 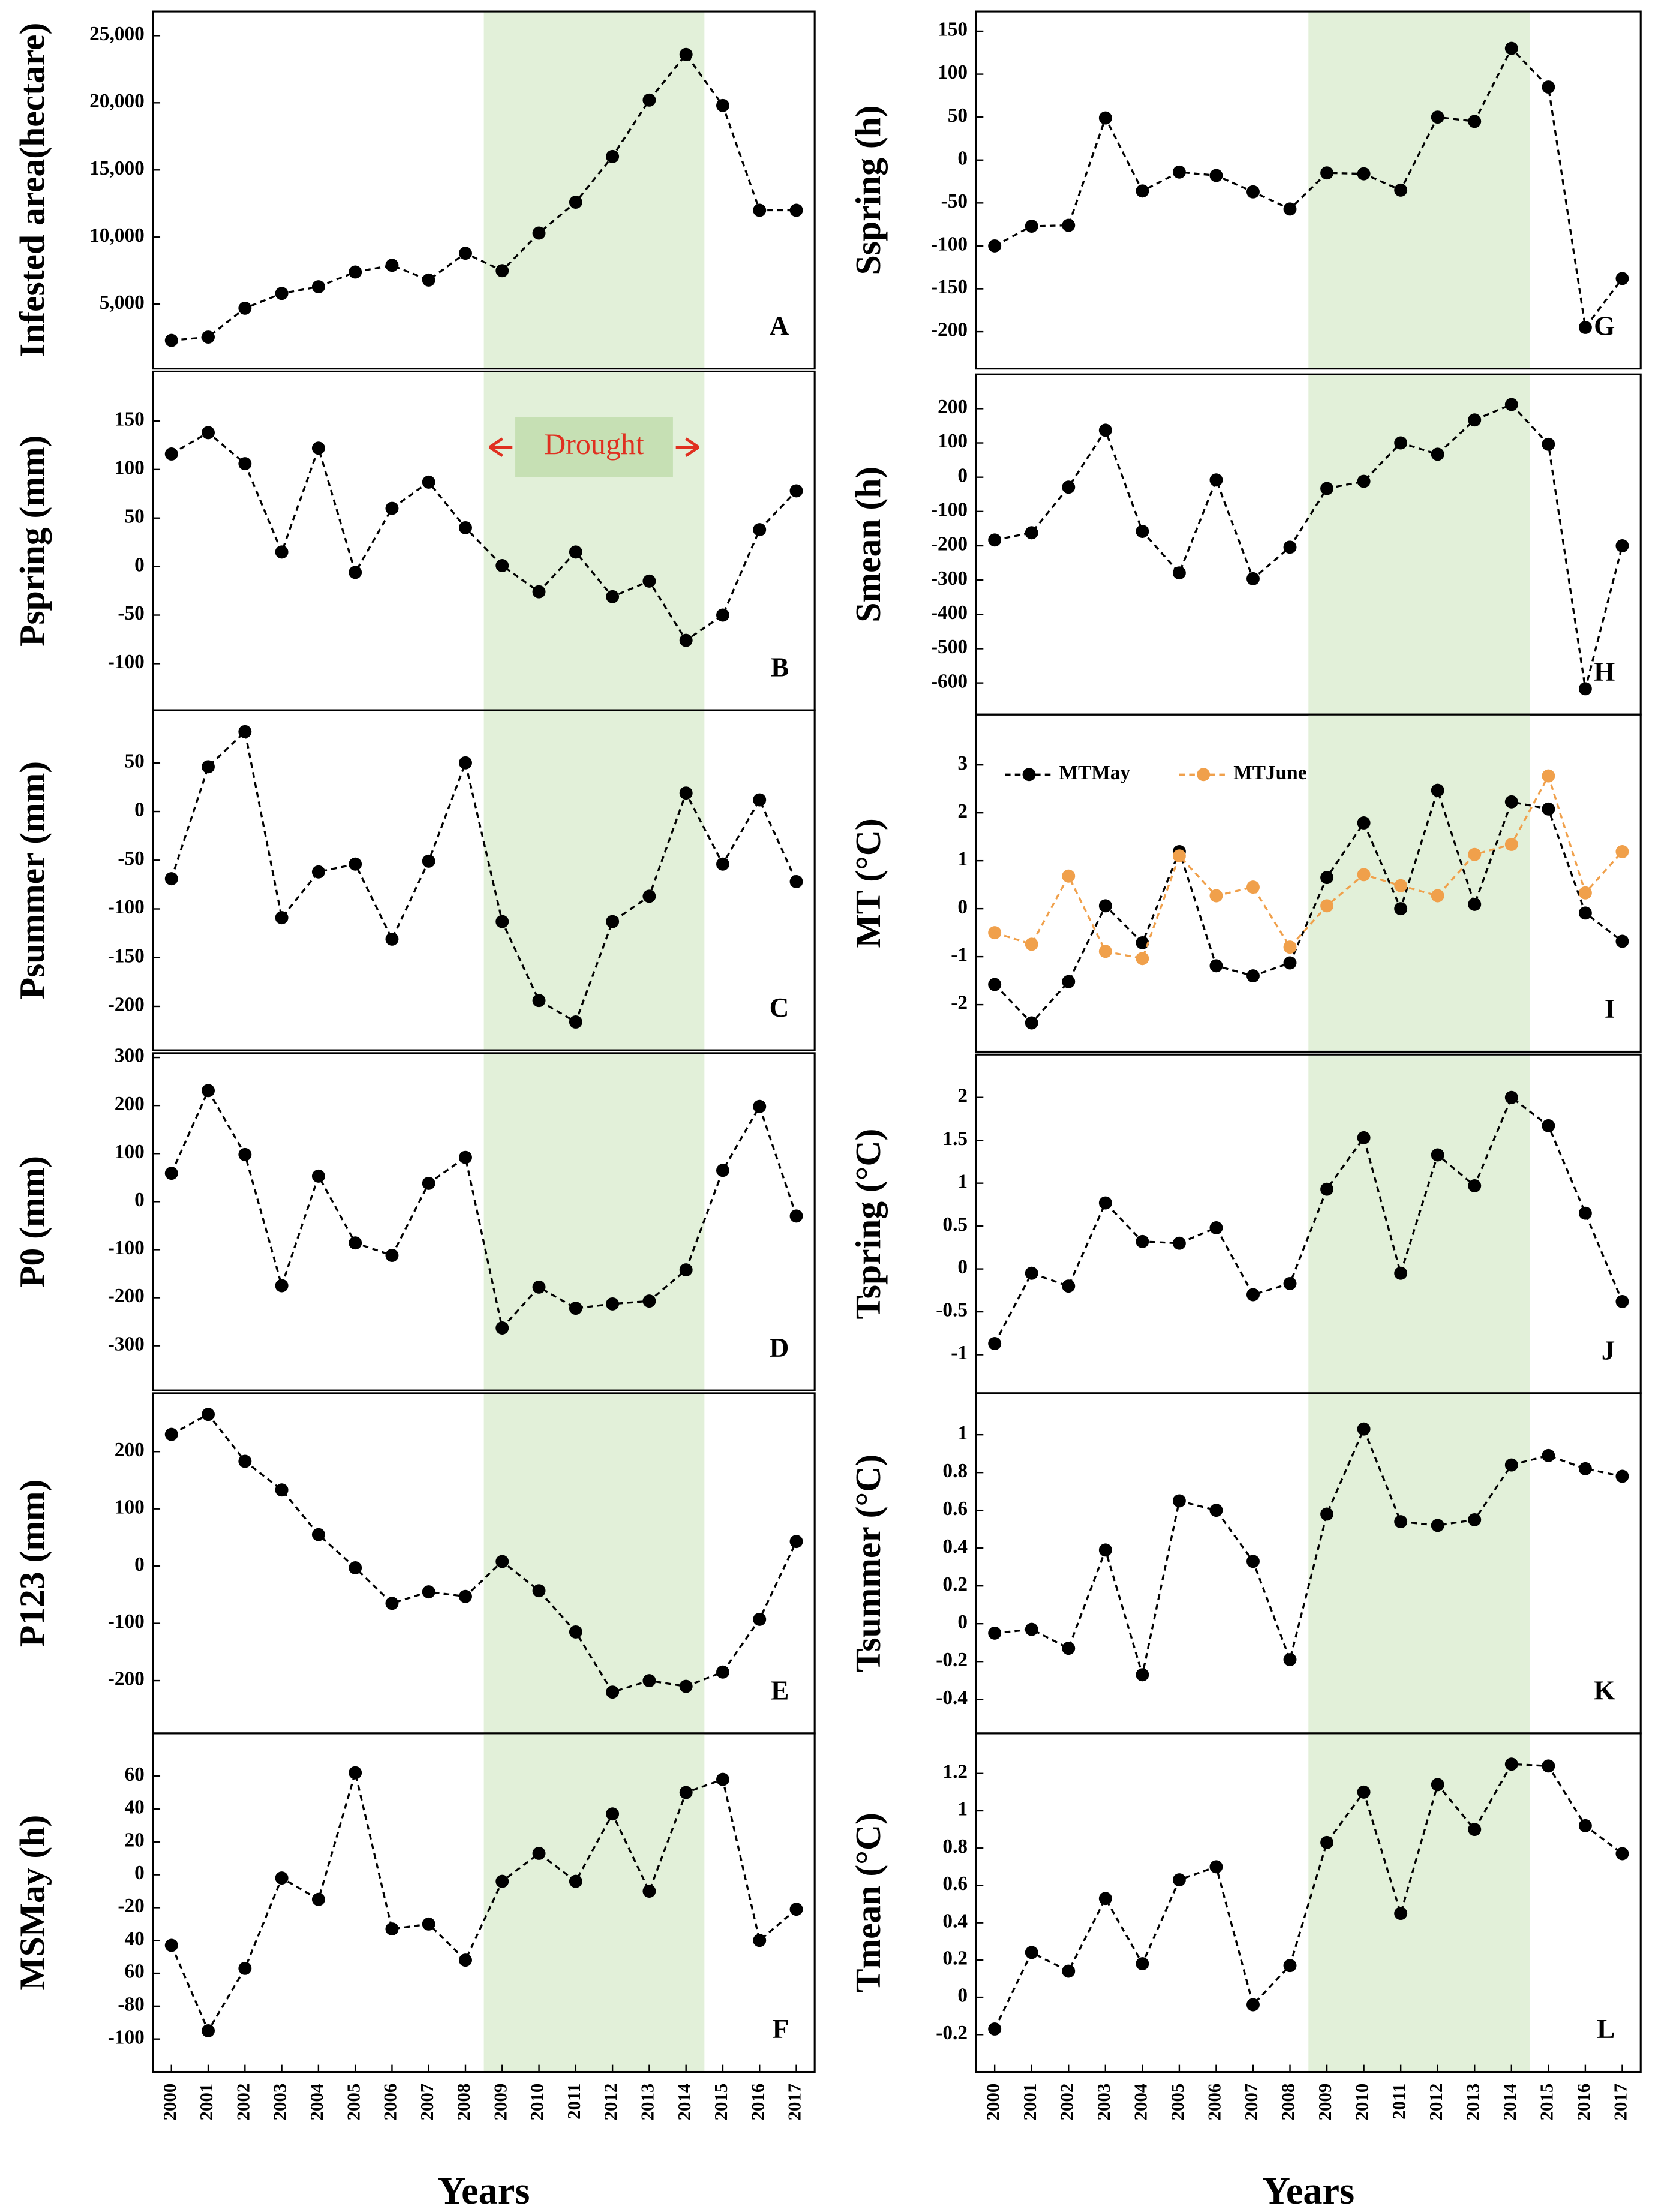 What do you see at coordinates (955, 1958) in the screenshot?
I see `y-tick-label: 0.2` at bounding box center [955, 1958].